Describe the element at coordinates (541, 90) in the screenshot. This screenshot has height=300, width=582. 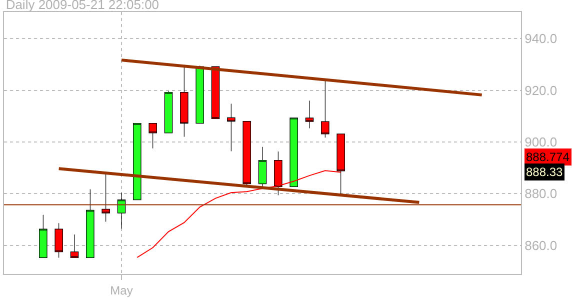
I see `y-tick-label: 920.0` at that location.